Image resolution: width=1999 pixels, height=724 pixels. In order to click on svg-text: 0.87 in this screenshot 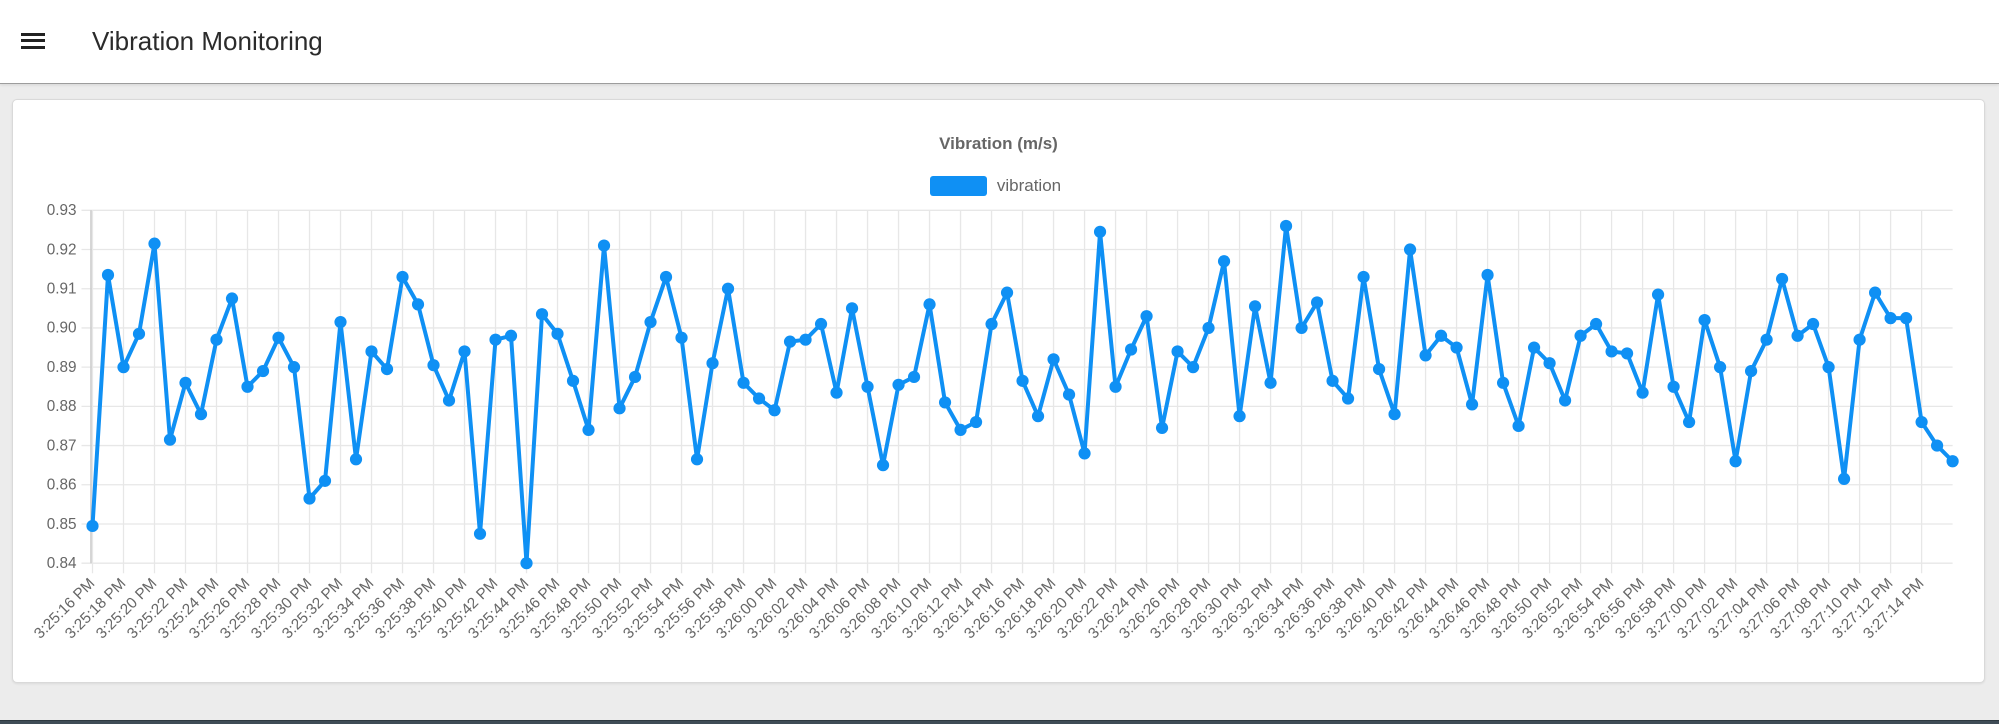, I will do `click(62, 445)`.